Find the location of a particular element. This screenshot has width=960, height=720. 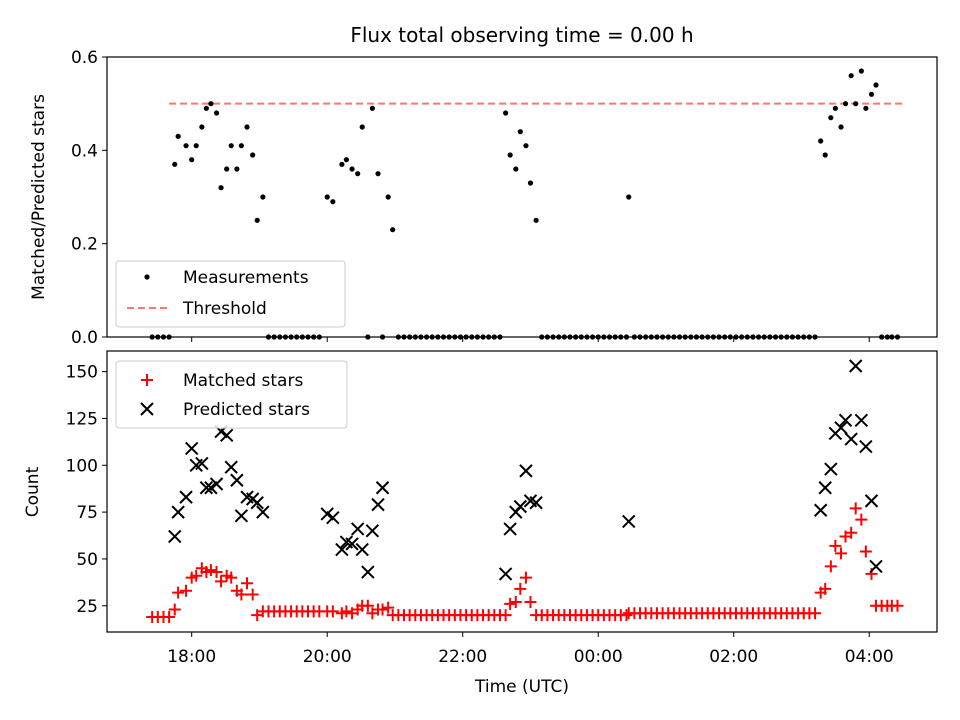

x-tick-label: 00:00 is located at coordinates (598, 657).